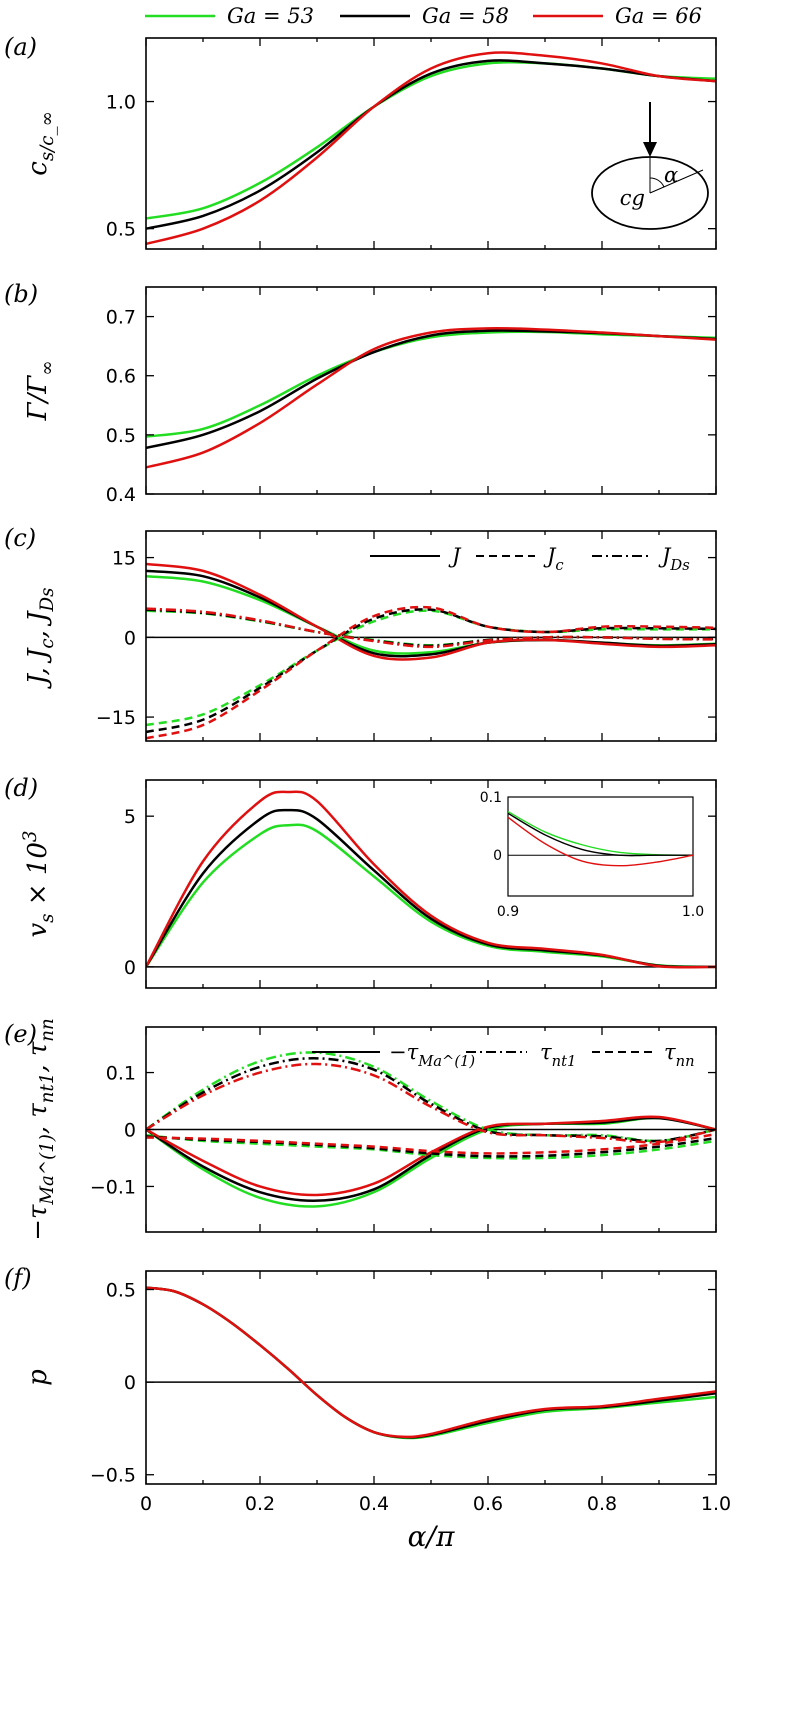 Image resolution: width=812 pixels, height=1735 pixels. What do you see at coordinates (121, 377) in the screenshot?
I see `y-tick-label: 0.6` at bounding box center [121, 377].